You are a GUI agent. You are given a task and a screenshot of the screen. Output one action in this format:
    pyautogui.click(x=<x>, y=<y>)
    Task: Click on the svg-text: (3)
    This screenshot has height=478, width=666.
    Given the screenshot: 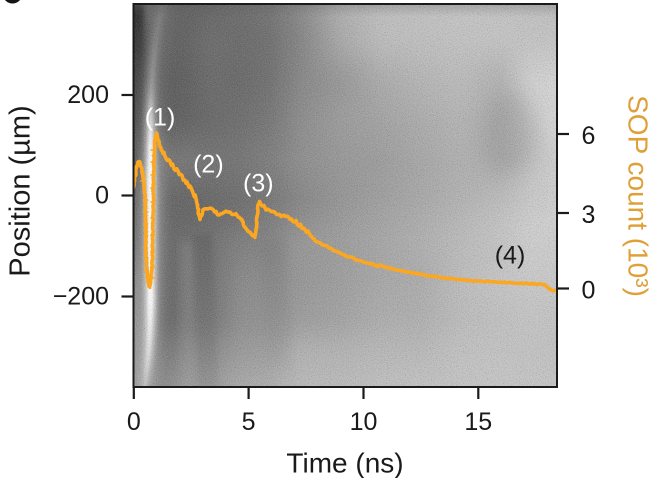 What is the action you would take?
    pyautogui.click(x=258, y=184)
    